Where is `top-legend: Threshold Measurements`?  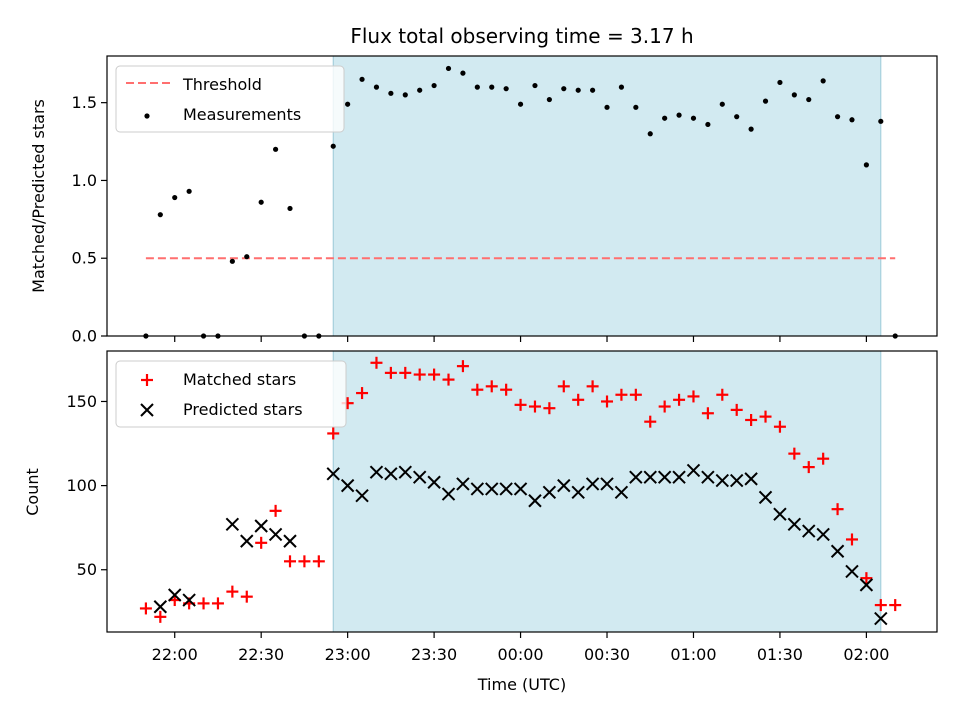
top-legend: Threshold Measurements is located at coordinates (230, 99).